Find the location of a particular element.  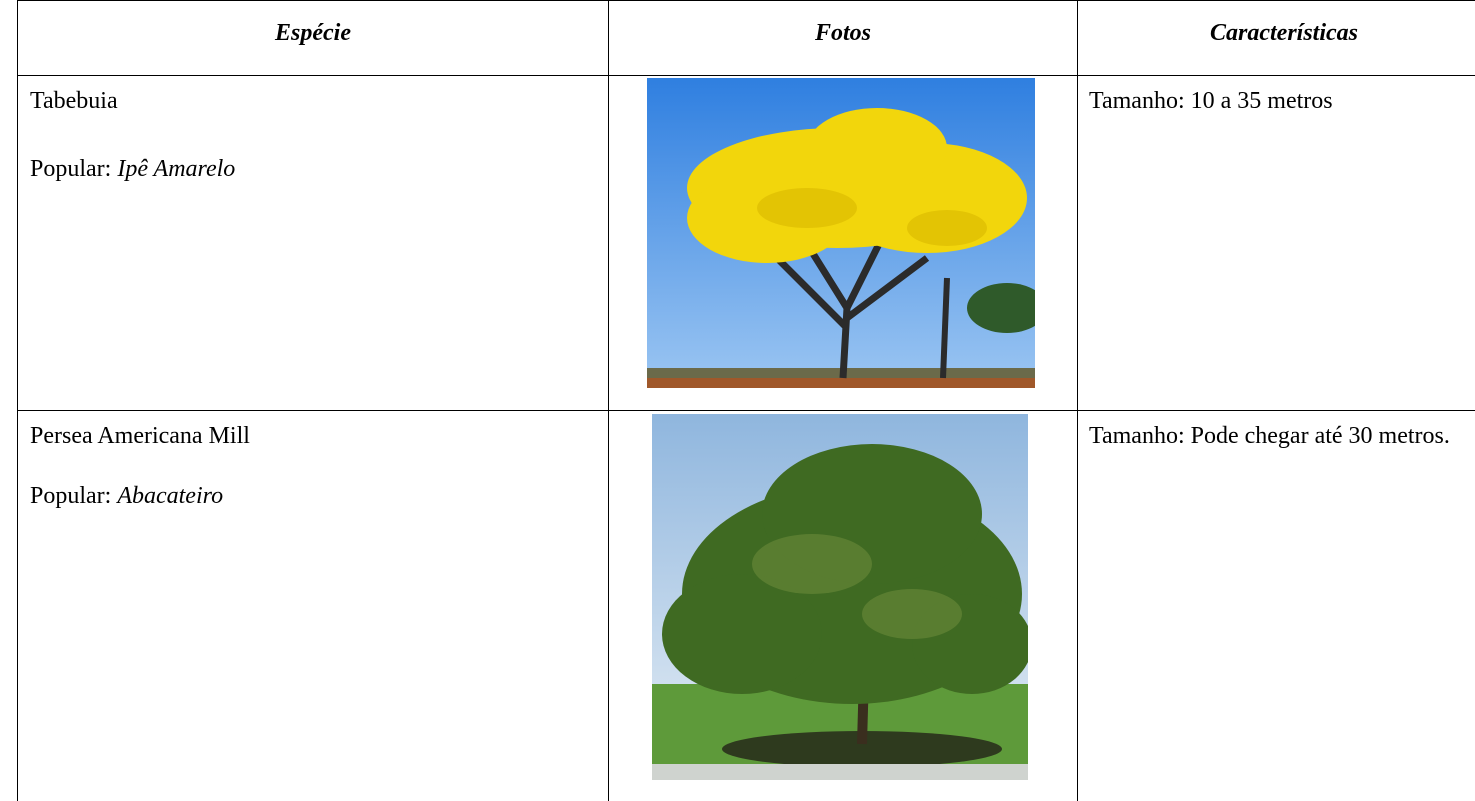

header-cell: Fotos is located at coordinates (842, 33).